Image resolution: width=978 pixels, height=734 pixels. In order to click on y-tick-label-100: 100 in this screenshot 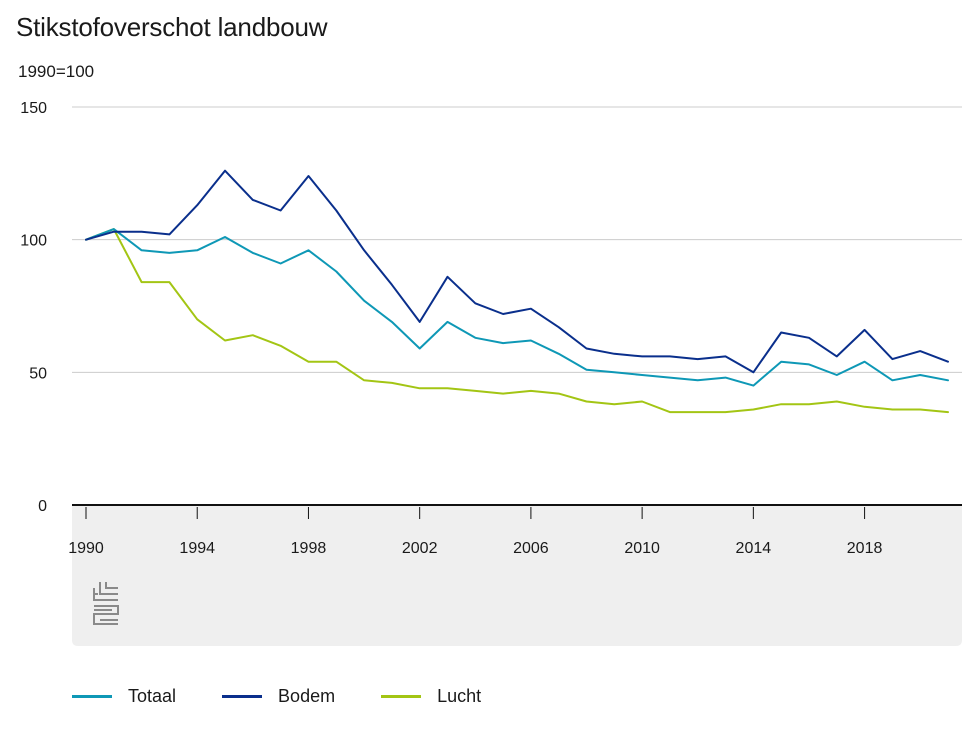, I will do `click(33, 241)`.